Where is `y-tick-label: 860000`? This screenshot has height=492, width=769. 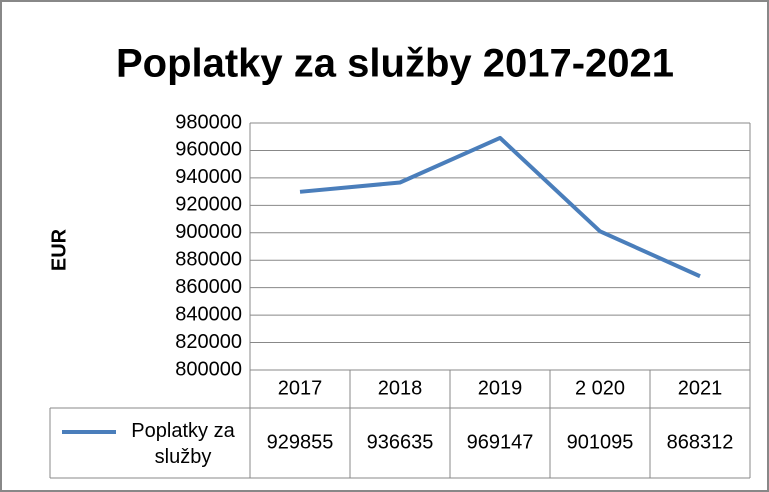
y-tick-label: 860000 is located at coordinates (208, 287).